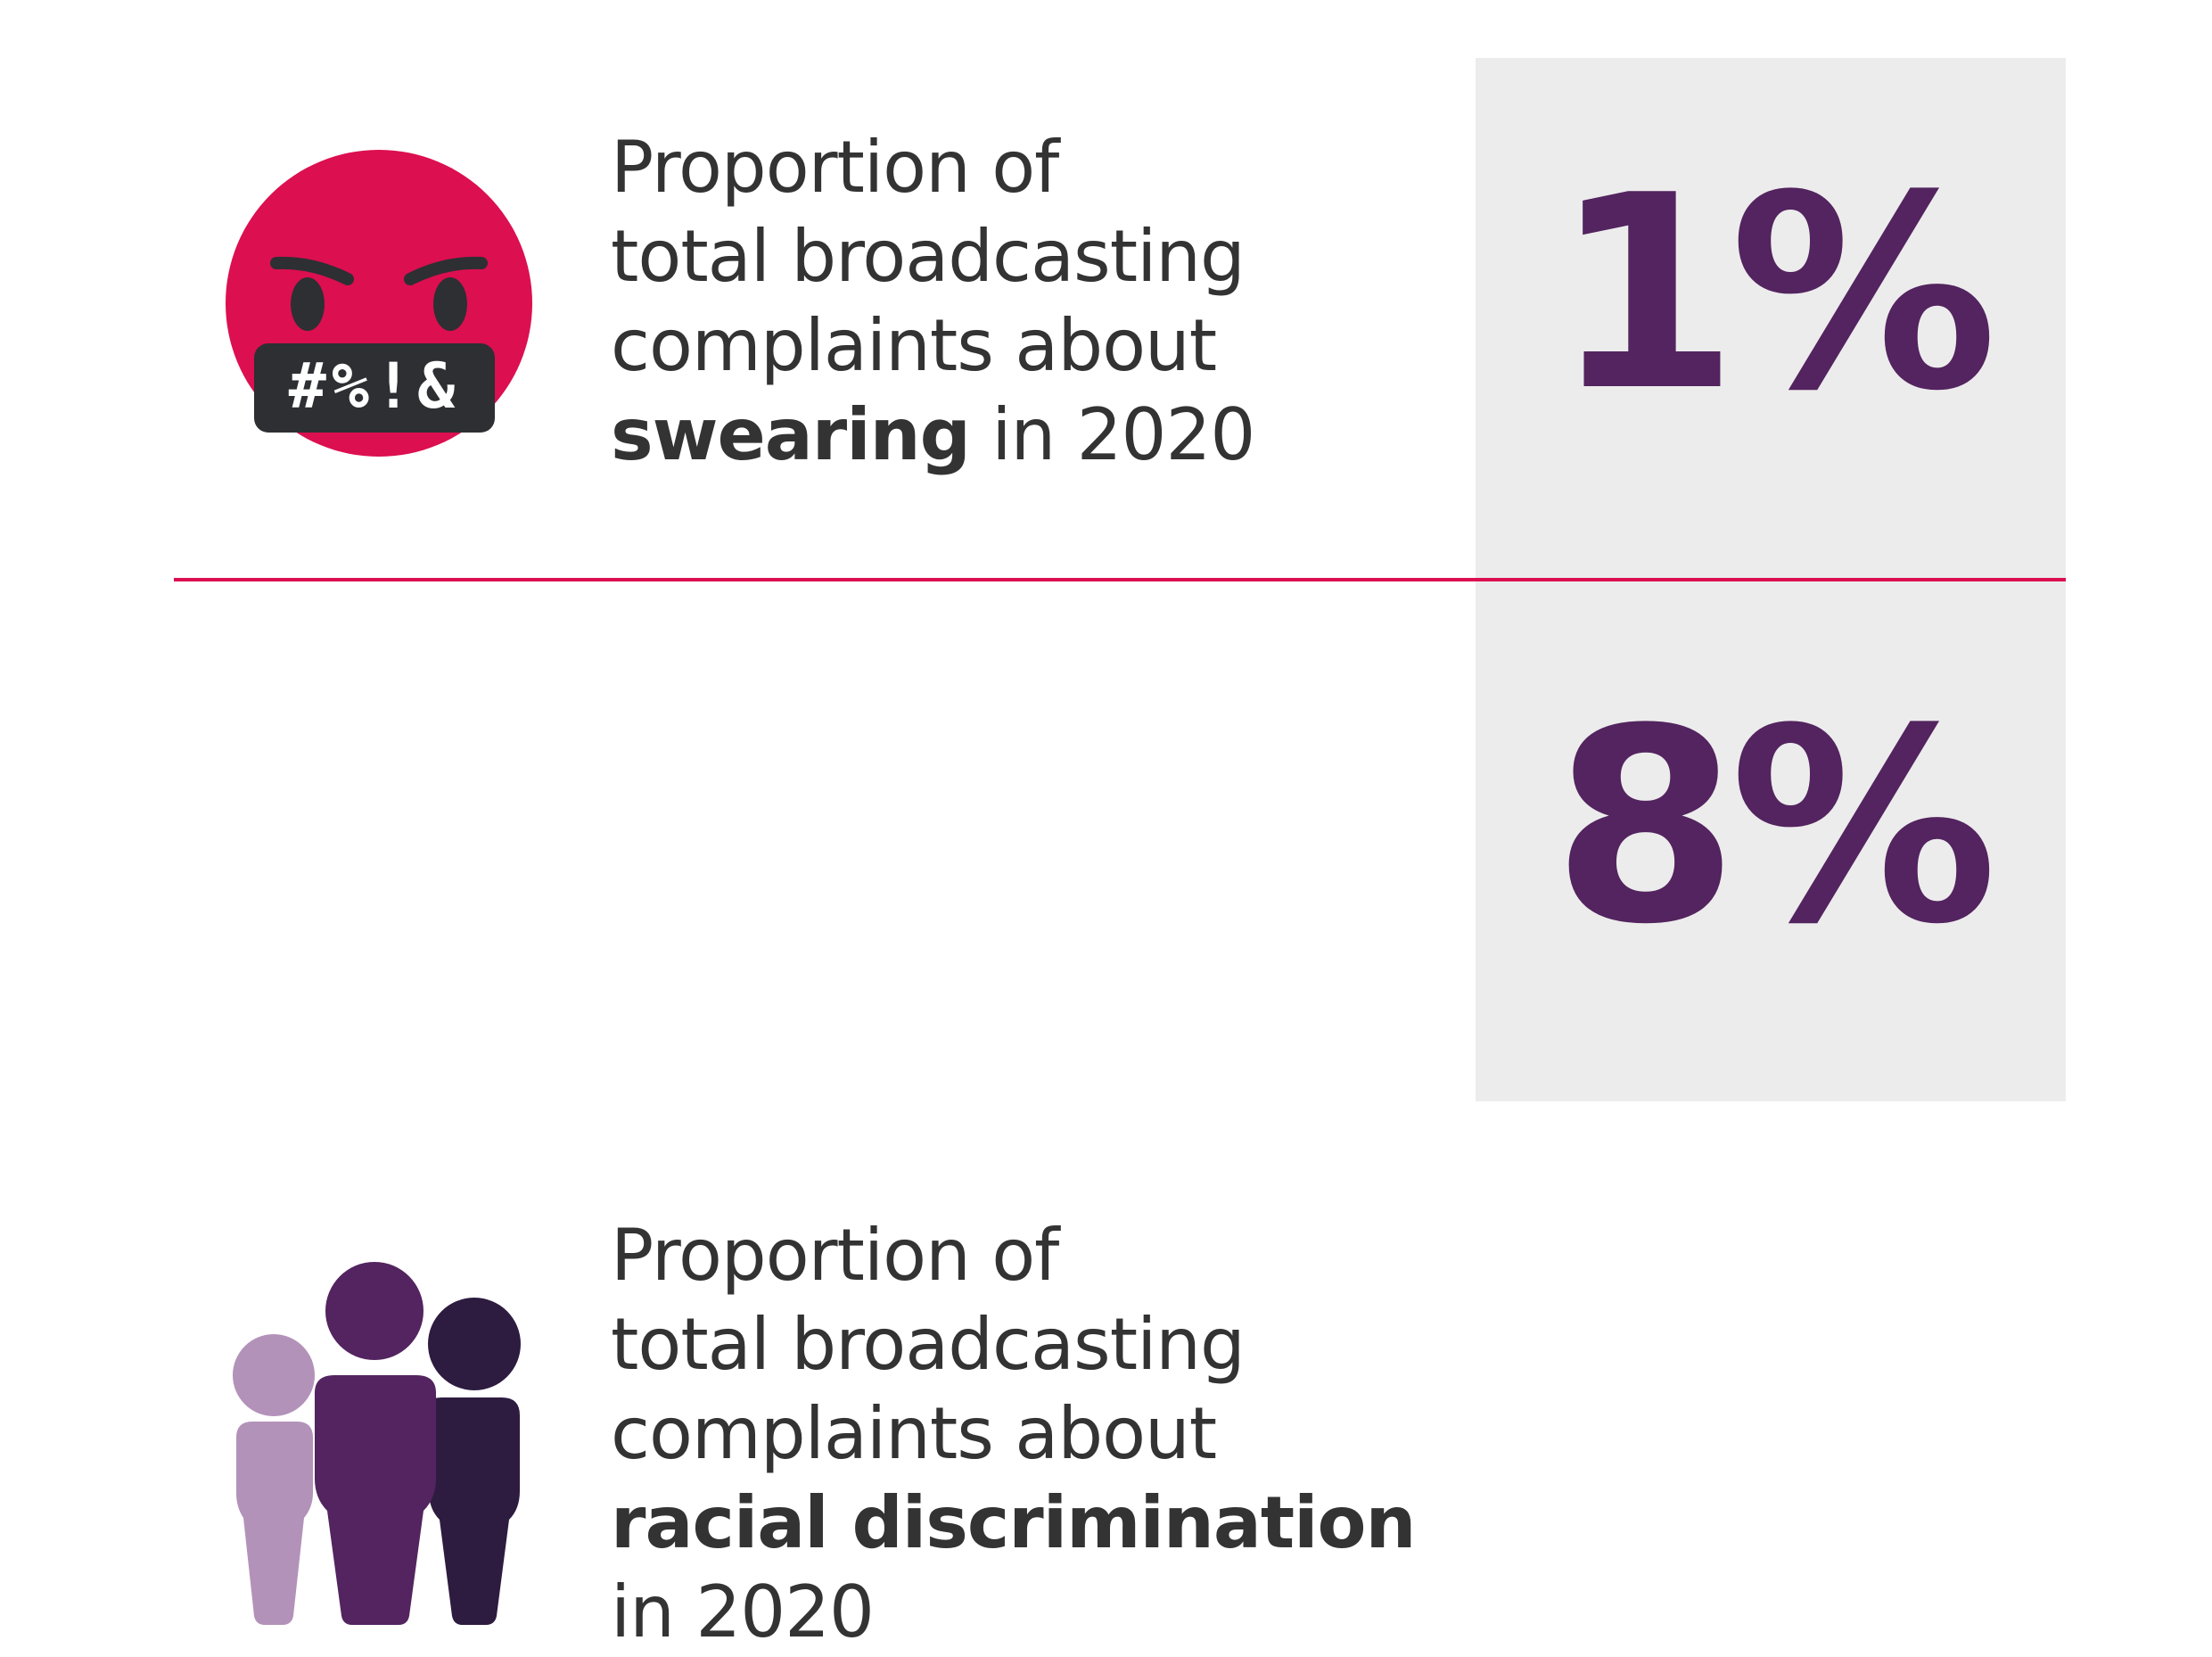 Image resolution: width=2212 pixels, height=1657 pixels. Describe the element at coordinates (379, 303) in the screenshot. I see `angry-swearing-face-icon: #%!&` at that location.